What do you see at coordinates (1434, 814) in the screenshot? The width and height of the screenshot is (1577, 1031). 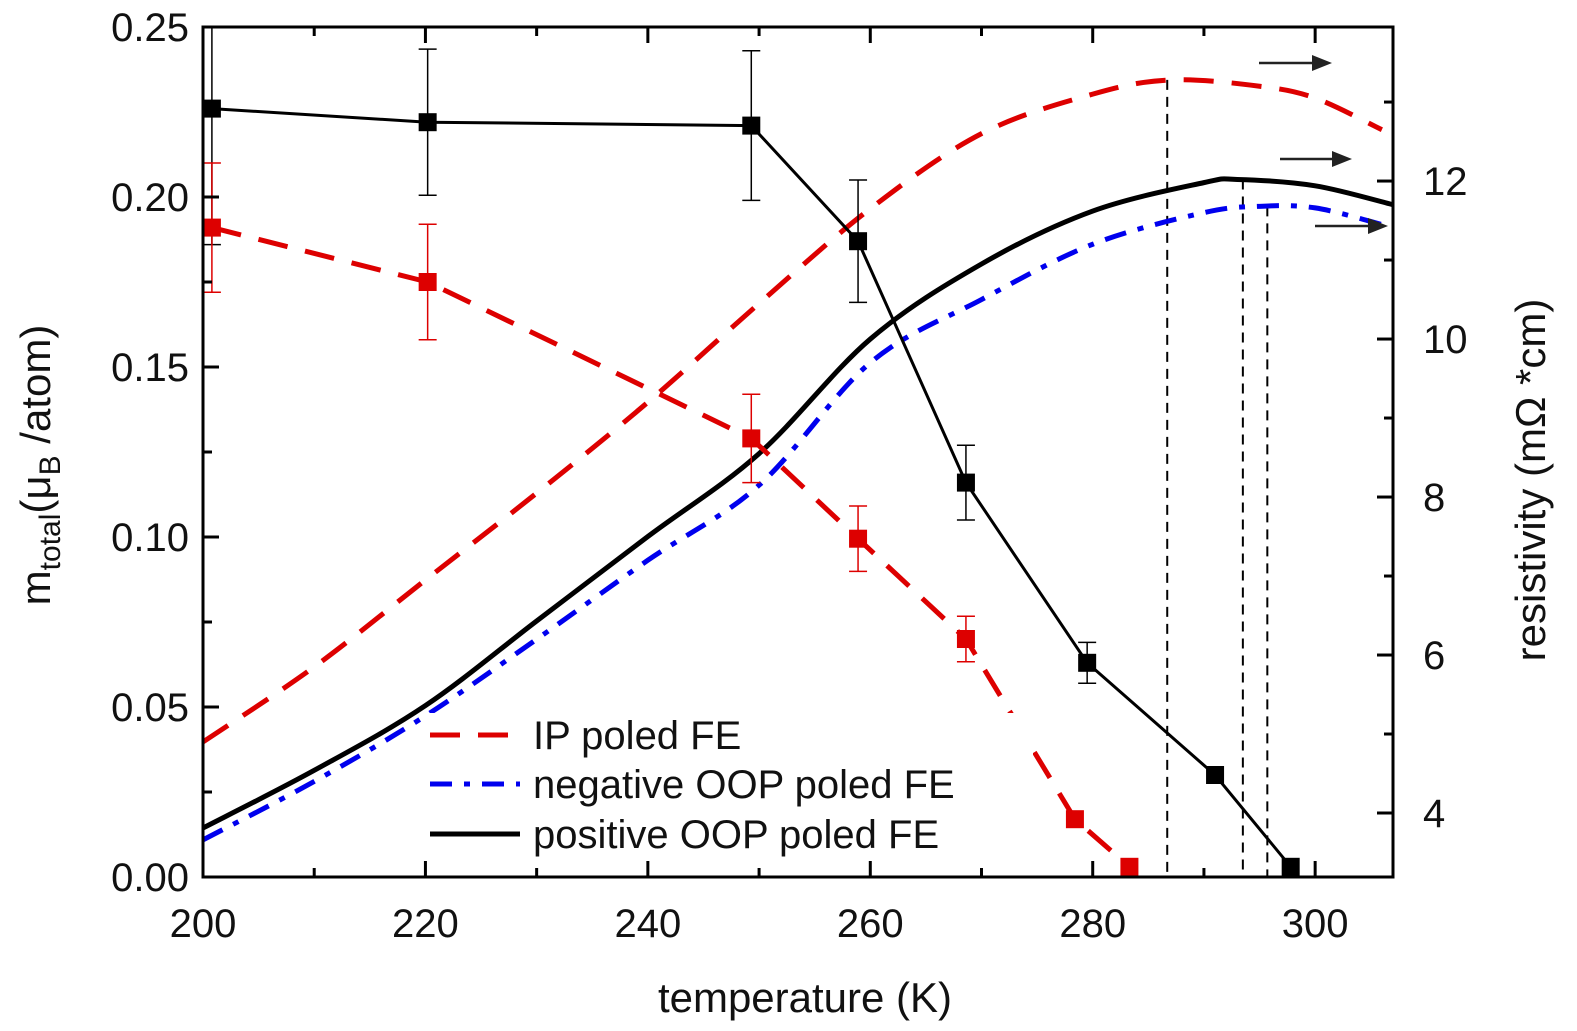 I see `y-right-tick-label: 4` at bounding box center [1434, 814].